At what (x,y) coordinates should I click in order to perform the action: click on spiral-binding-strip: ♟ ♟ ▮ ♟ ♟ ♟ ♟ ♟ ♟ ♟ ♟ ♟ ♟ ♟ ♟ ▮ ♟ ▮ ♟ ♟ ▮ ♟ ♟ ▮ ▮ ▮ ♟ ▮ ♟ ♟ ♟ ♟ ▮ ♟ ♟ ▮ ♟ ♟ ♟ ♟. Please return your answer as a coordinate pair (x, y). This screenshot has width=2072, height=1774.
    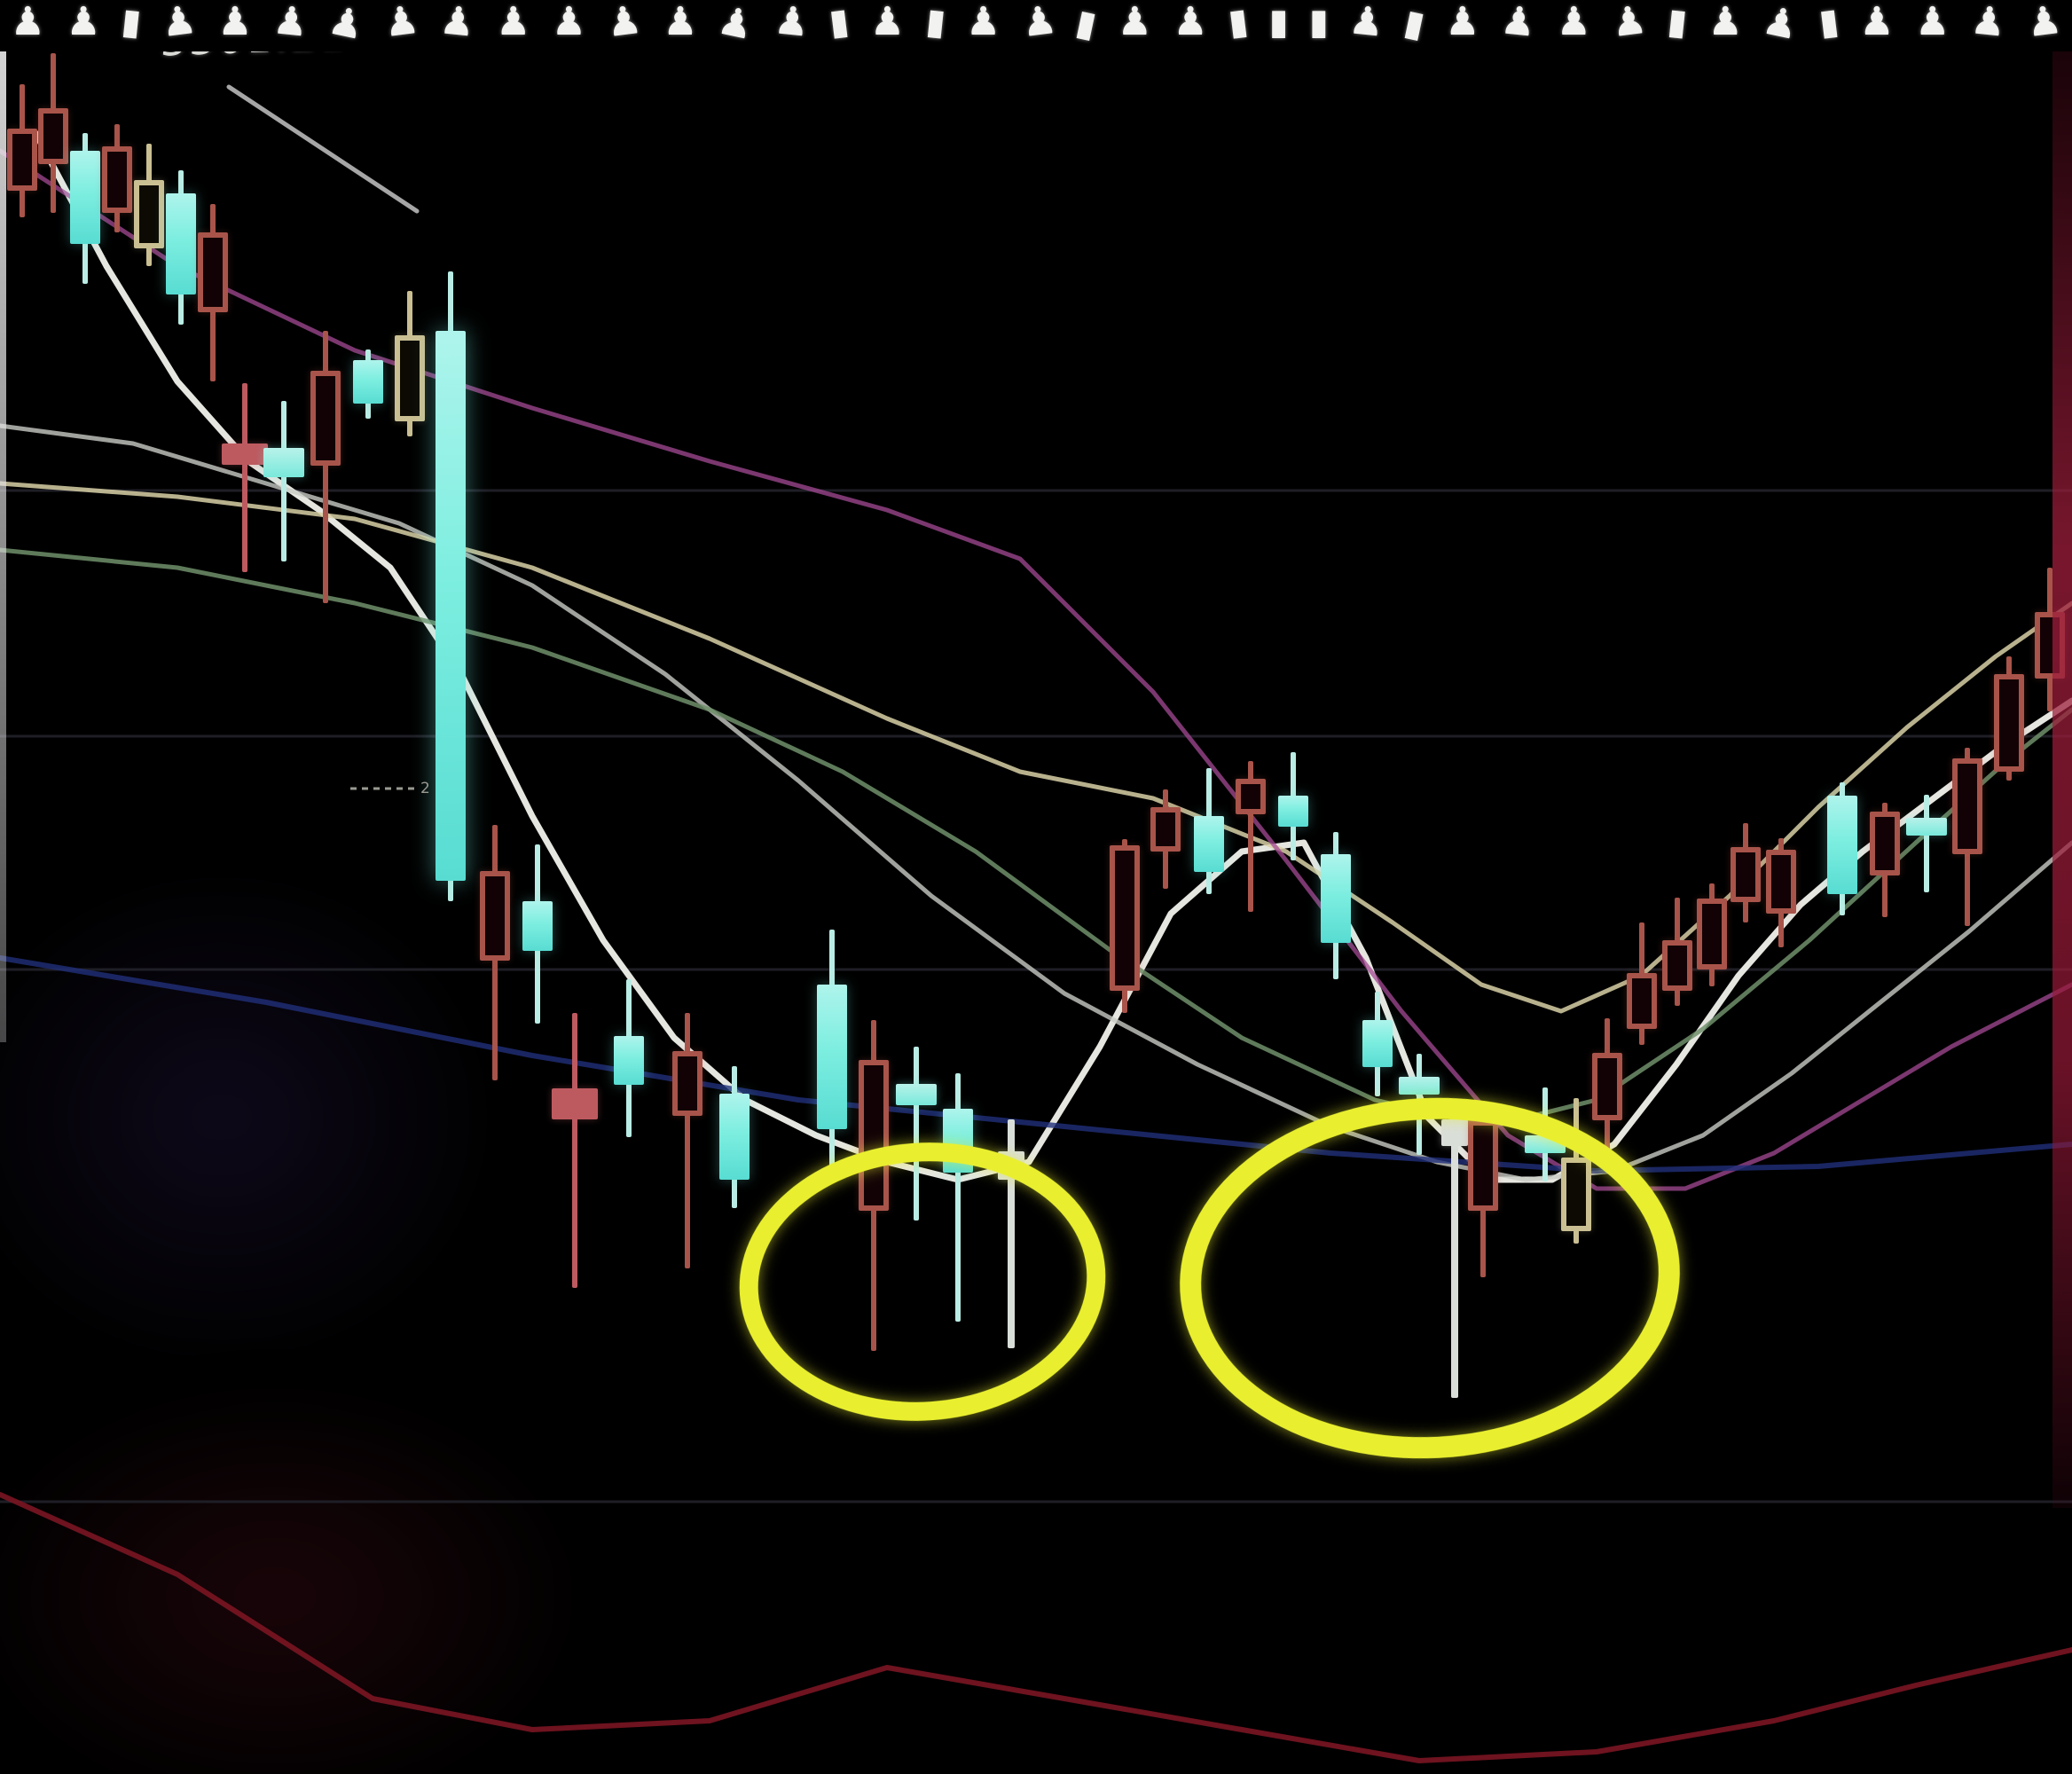
    Looking at the image, I should click on (1036, 25).